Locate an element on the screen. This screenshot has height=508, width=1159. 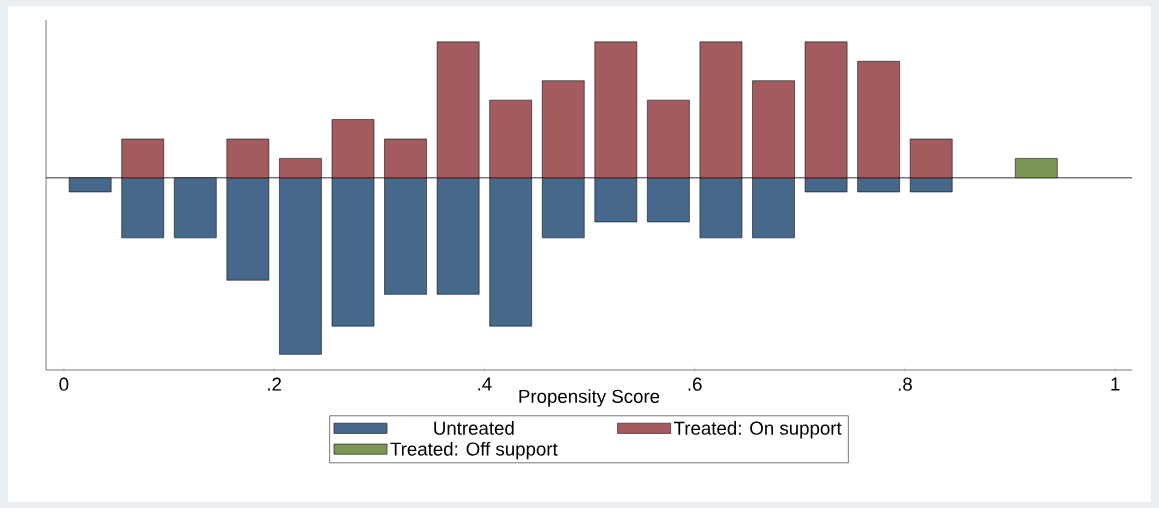
legend-label: Treated: On support is located at coordinates (758, 430).